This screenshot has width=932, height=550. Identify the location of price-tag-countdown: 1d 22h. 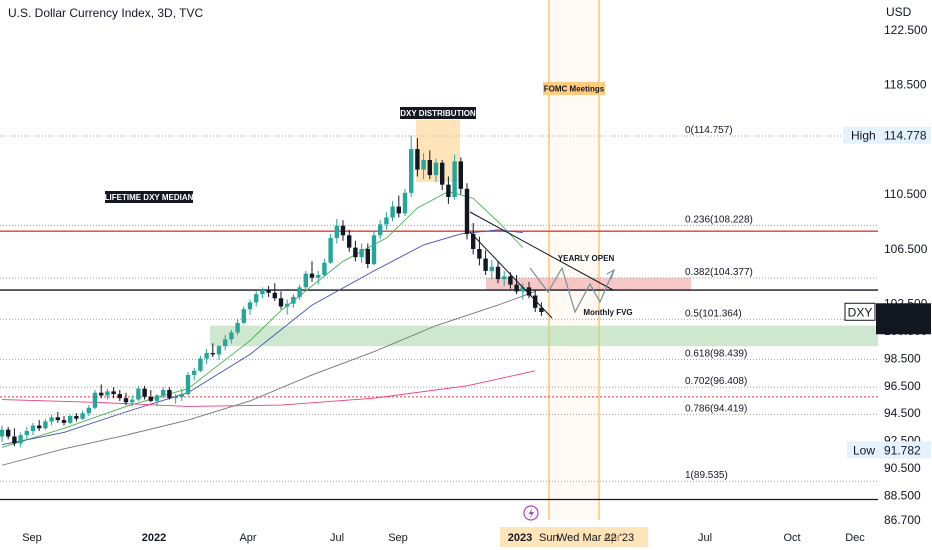
(902, 326).